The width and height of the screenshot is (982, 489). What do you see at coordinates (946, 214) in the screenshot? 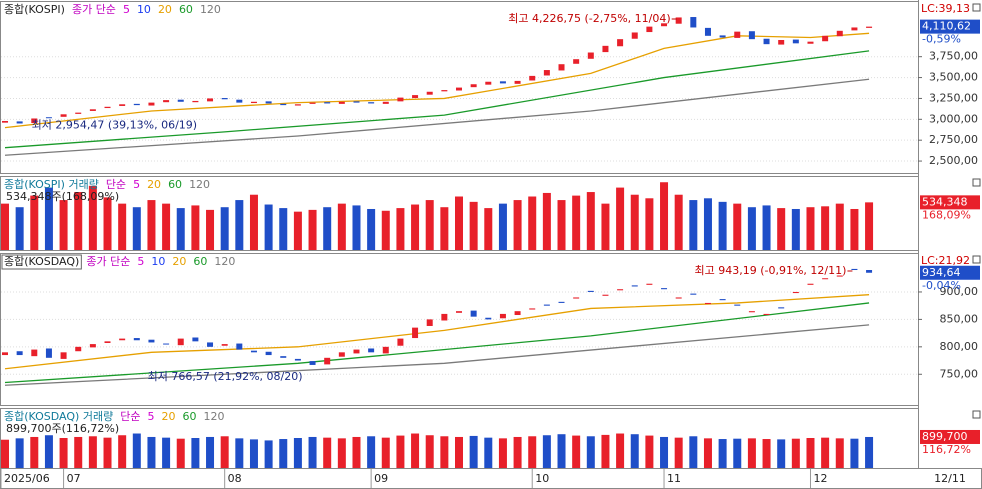
I see `last-volume-change: 168,09%` at bounding box center [946, 214].